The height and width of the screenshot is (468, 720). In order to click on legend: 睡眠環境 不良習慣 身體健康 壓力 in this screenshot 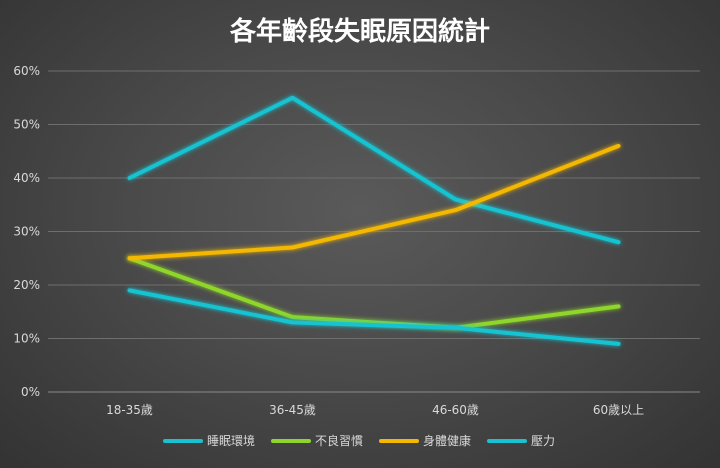, I will do `click(359, 440)`.